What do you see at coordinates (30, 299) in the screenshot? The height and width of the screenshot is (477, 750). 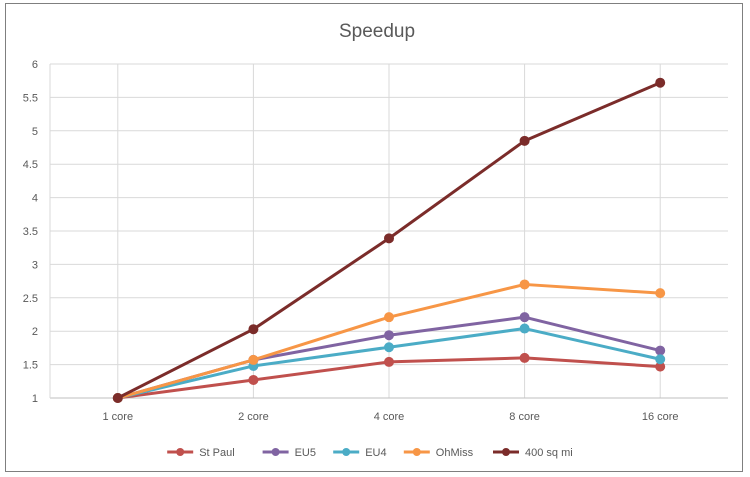 I see `y-tick-label: 2.5` at bounding box center [30, 299].